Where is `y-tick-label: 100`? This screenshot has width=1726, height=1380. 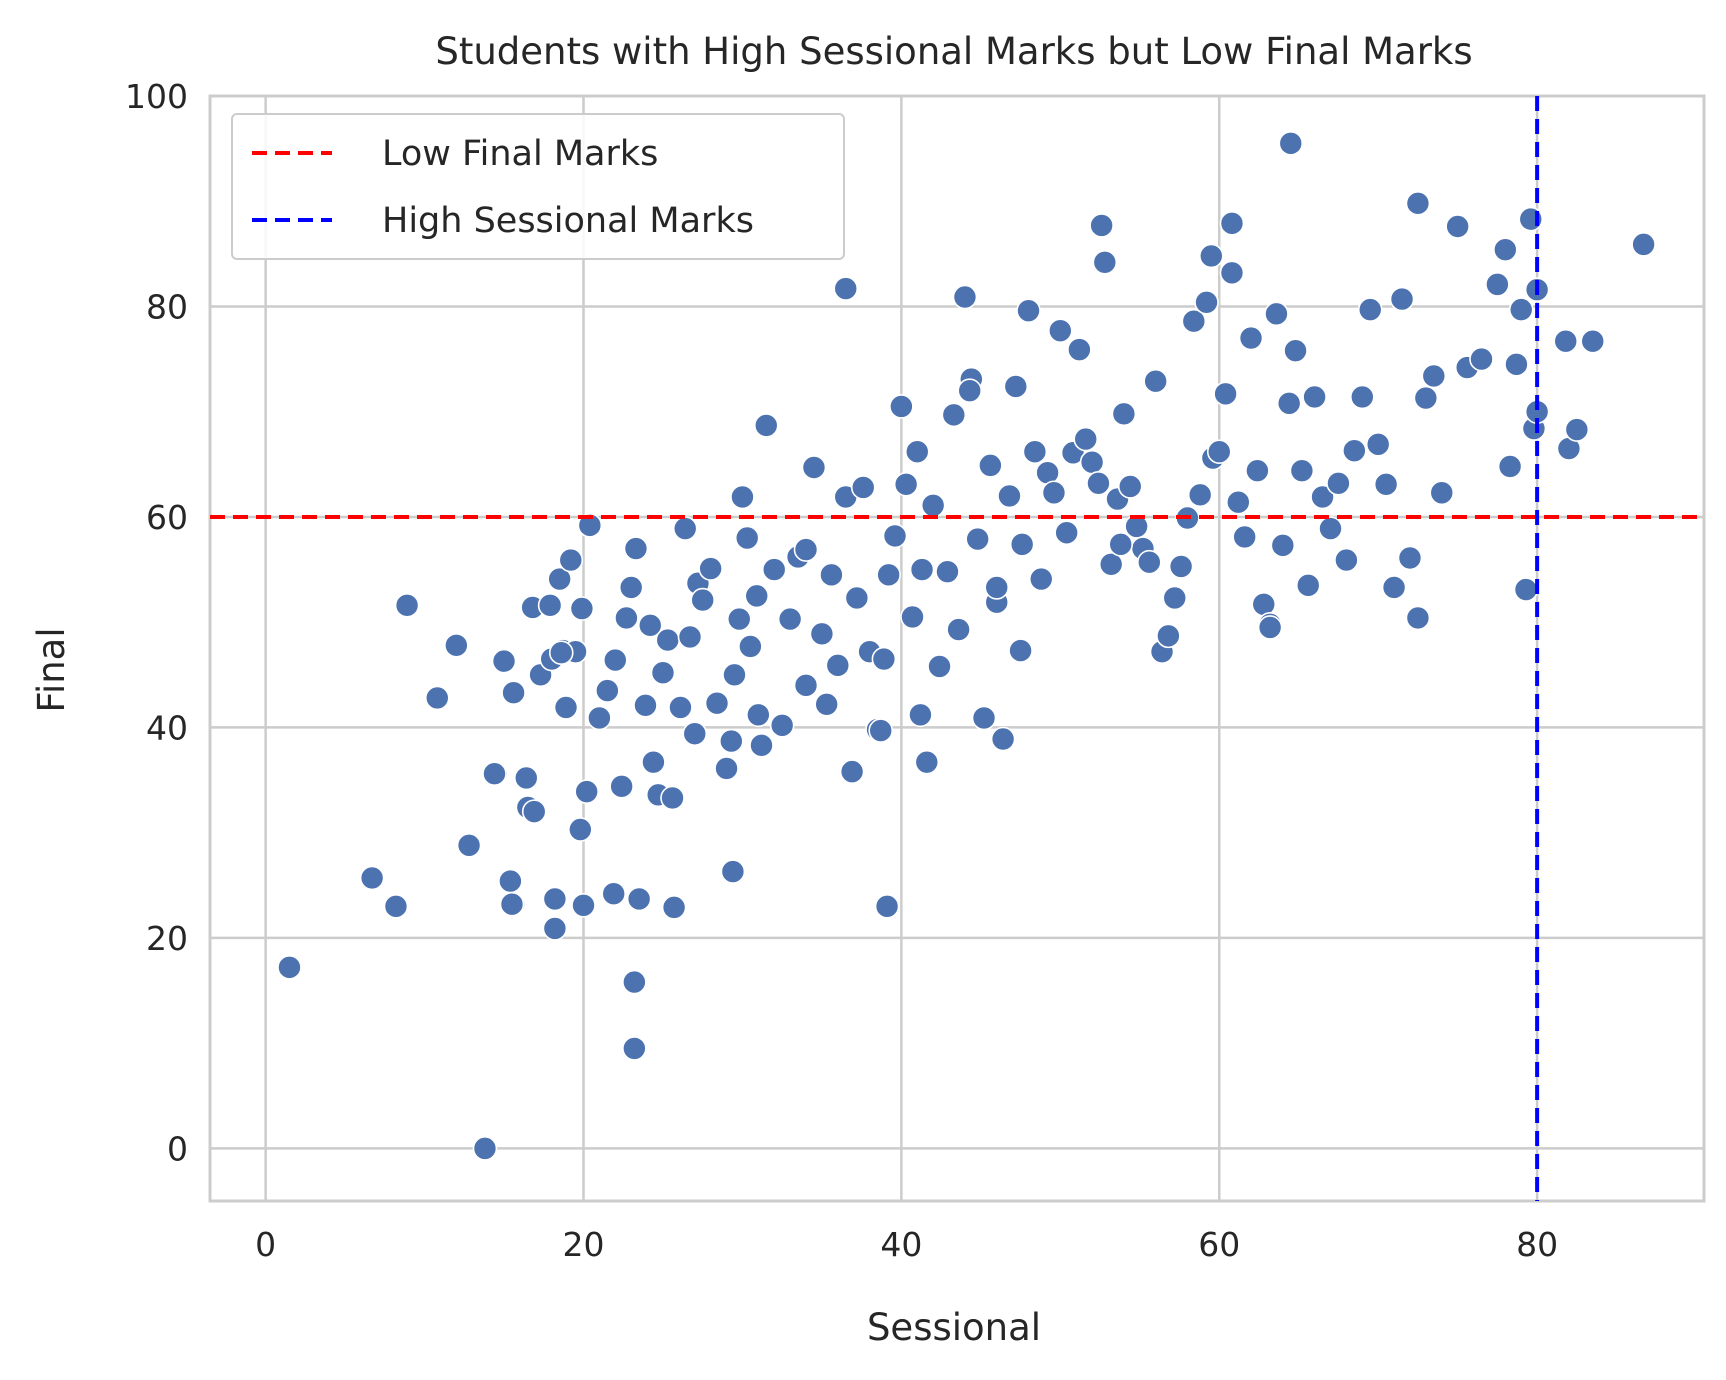 y-tick-label: 100 is located at coordinates (156, 96).